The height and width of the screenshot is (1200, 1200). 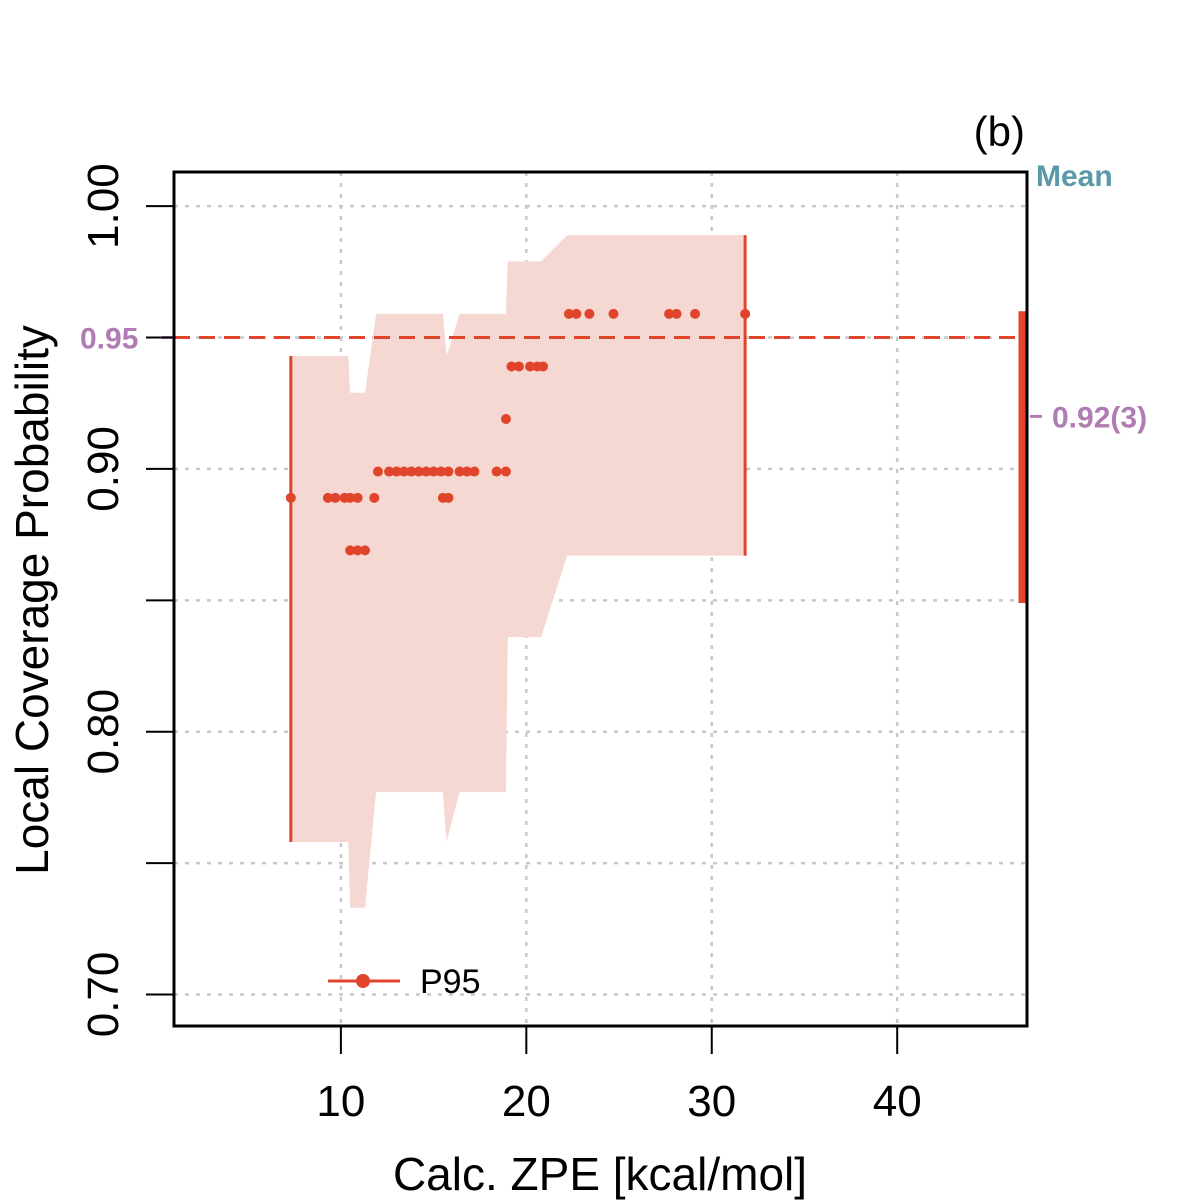 I want to click on x-tick-label: 10, so click(x=340, y=1101).